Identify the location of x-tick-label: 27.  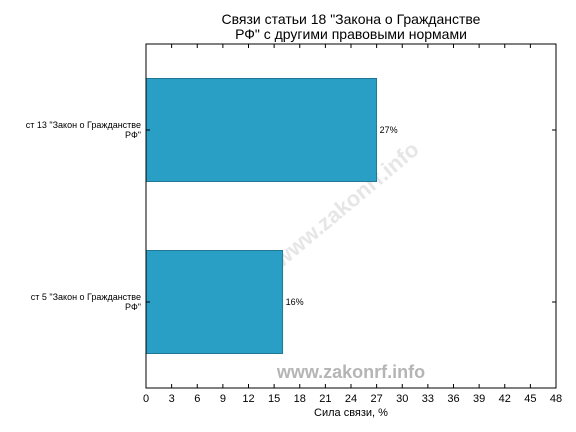
(377, 399).